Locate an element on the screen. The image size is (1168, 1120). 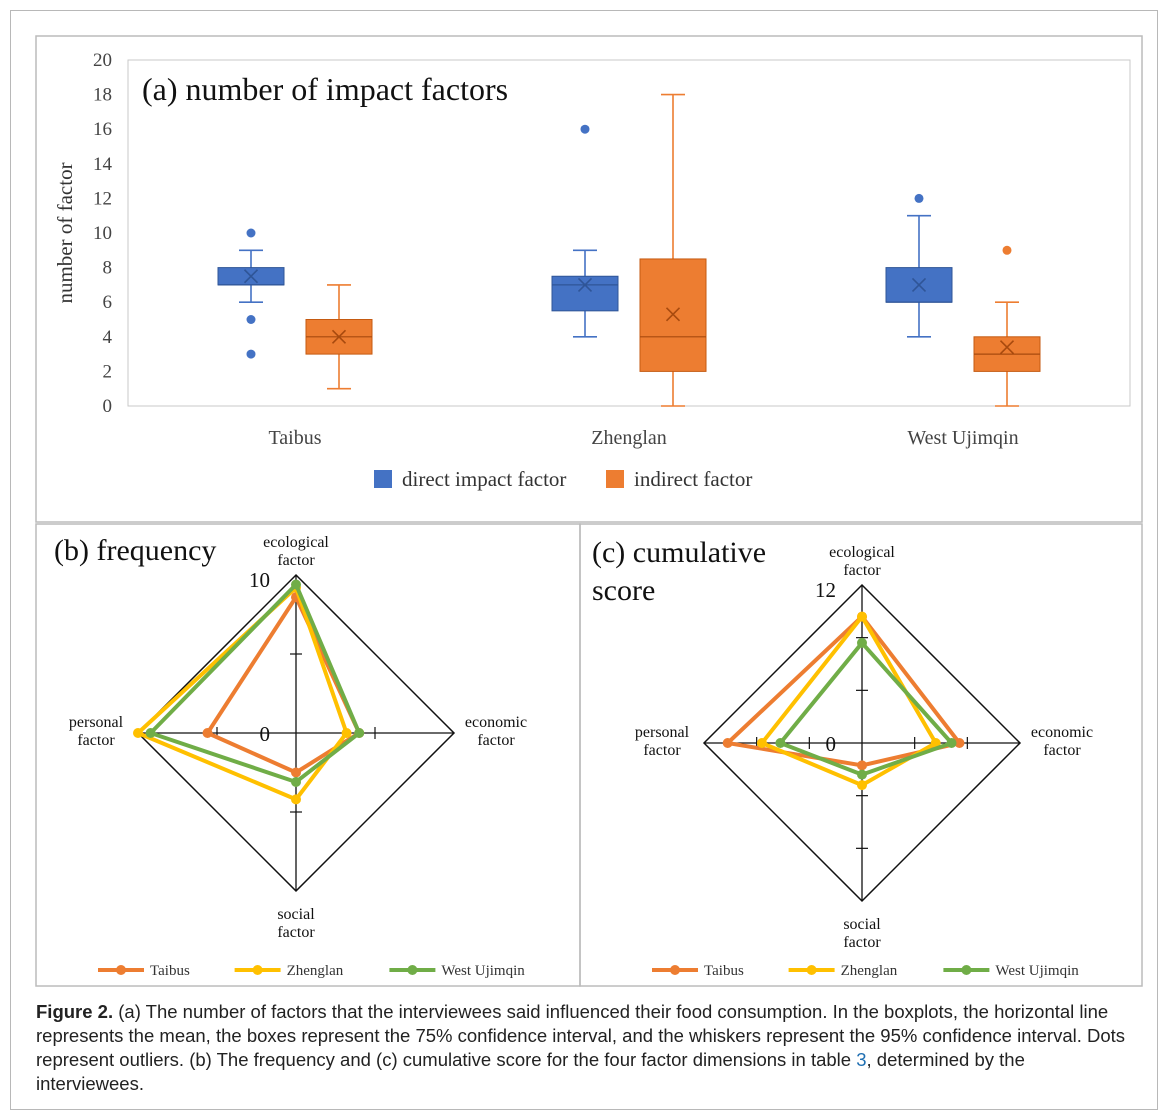
panel-c-axis-label-economic-2: factor is located at coordinates (1062, 750).